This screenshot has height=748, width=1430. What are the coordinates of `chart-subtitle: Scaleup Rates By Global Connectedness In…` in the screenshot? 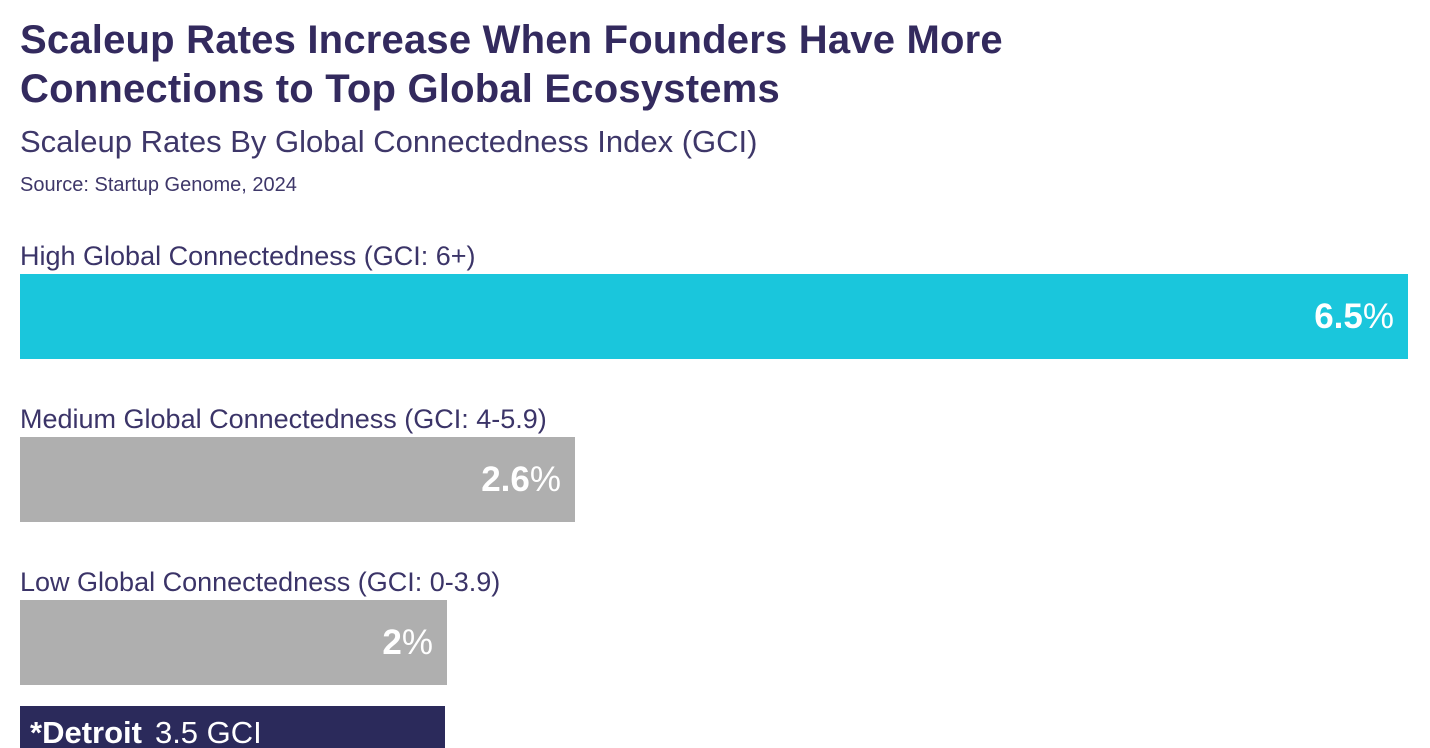 It's located at (389, 141).